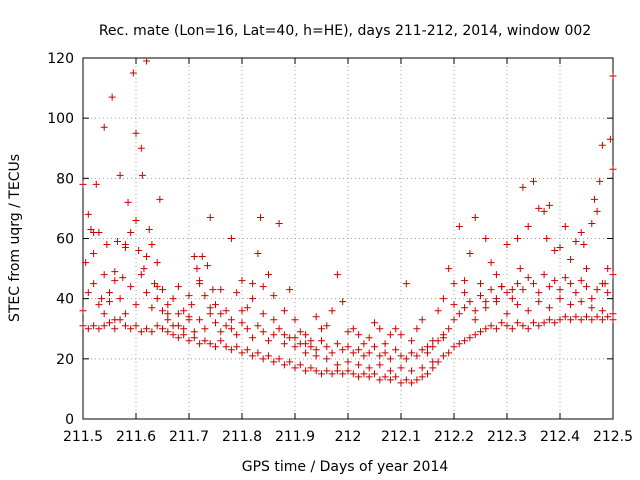  I want to click on x-tick-label: 211.8, so click(242, 437).